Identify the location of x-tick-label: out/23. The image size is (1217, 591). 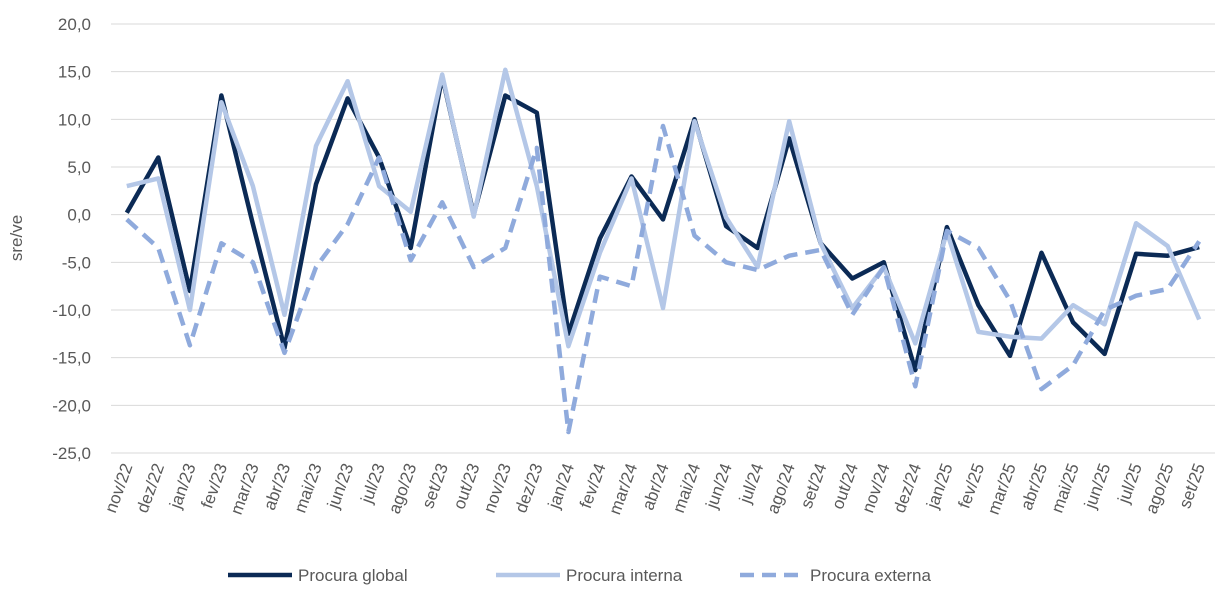
(466, 486).